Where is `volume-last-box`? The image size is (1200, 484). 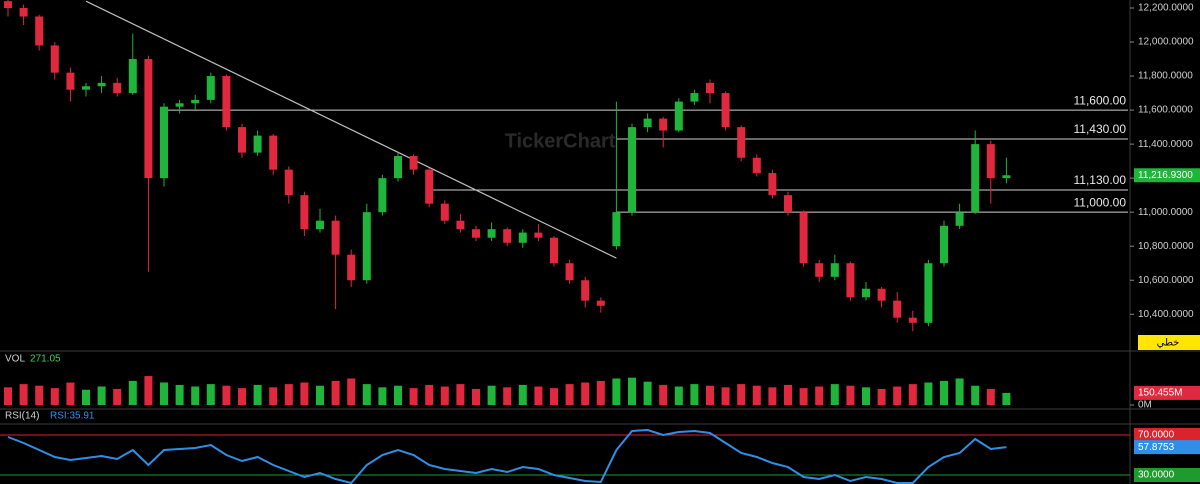 volume-last-box is located at coordinates (1167, 392).